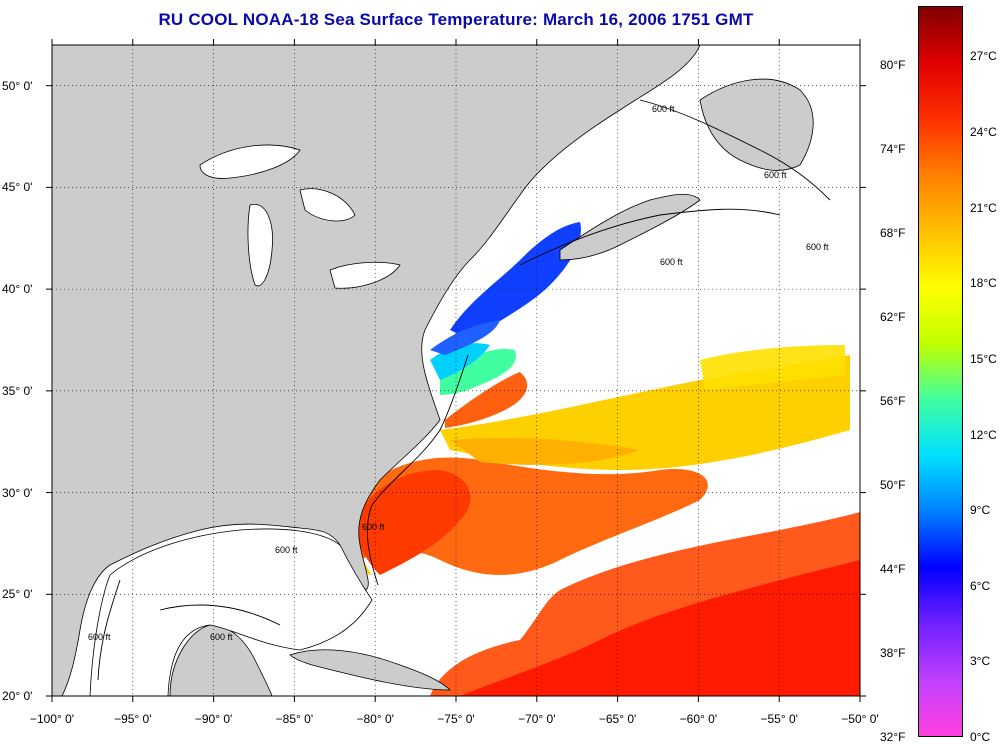 This screenshot has width=1008, height=754. Describe the element at coordinates (893, 64) in the screenshot. I see `fahrenheit-label: 80°F` at that location.